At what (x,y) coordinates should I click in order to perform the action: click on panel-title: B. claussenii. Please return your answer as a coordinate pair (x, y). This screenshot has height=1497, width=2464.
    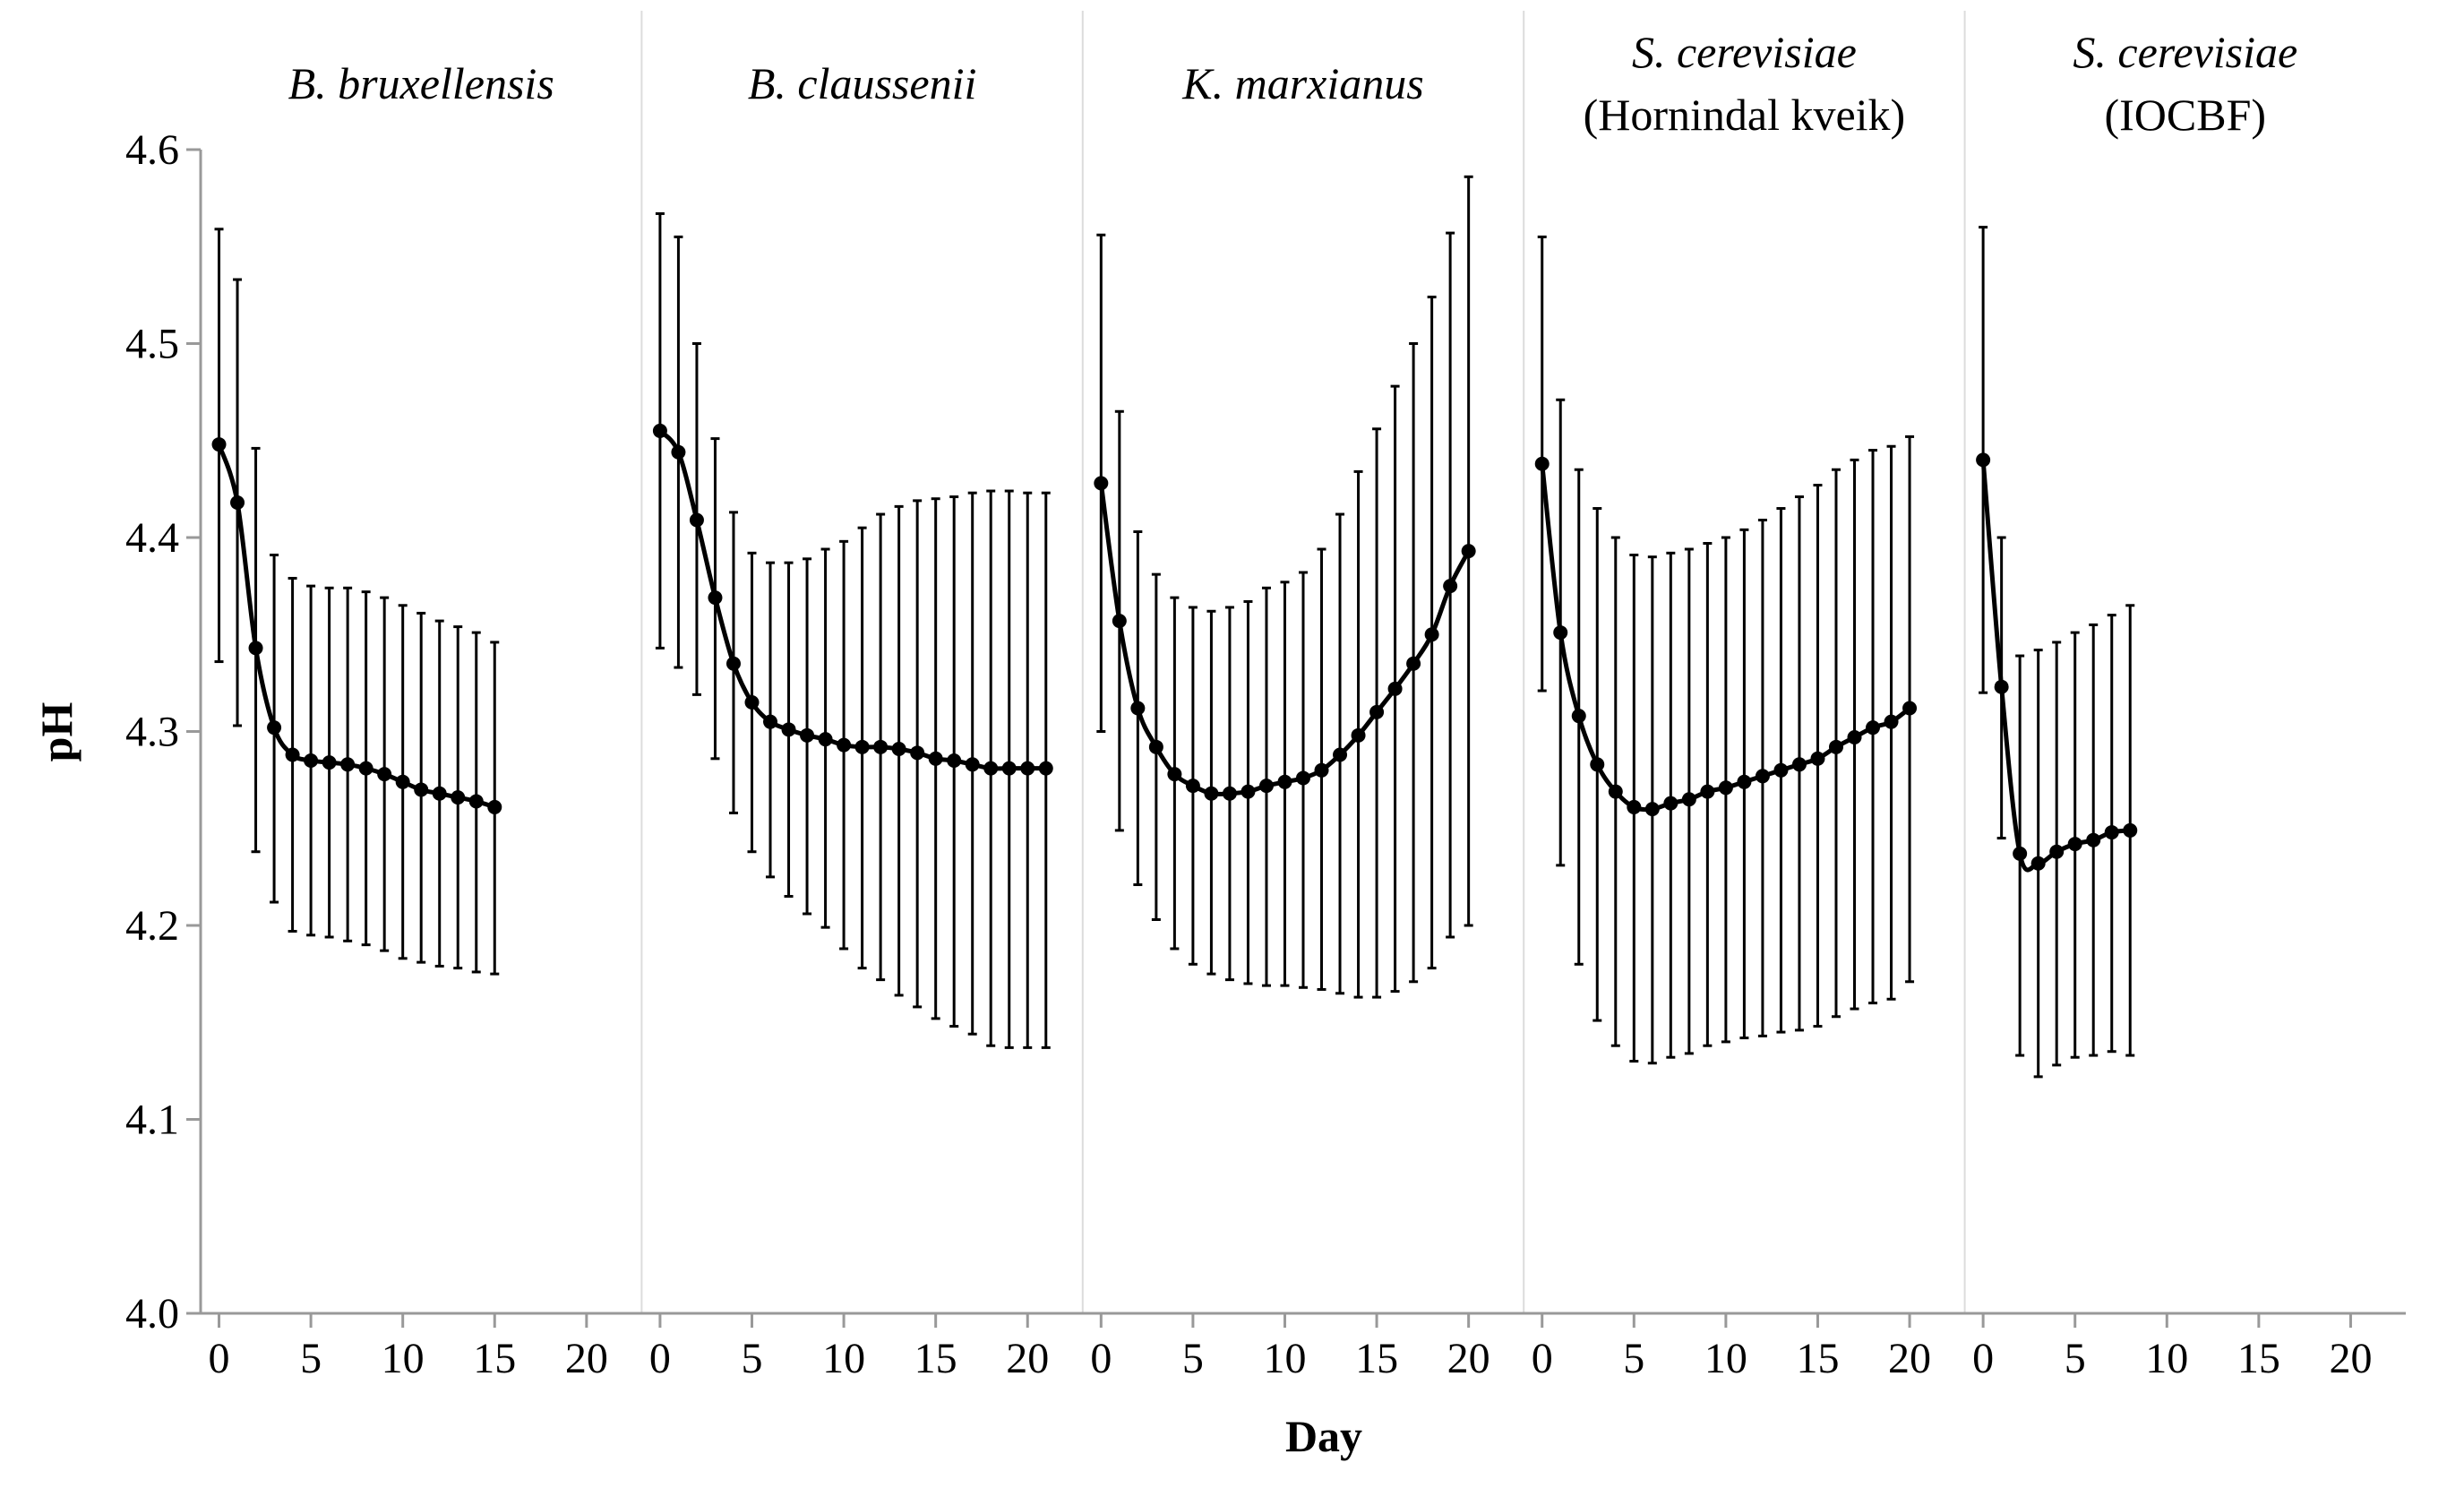
    Looking at the image, I should click on (862, 83).